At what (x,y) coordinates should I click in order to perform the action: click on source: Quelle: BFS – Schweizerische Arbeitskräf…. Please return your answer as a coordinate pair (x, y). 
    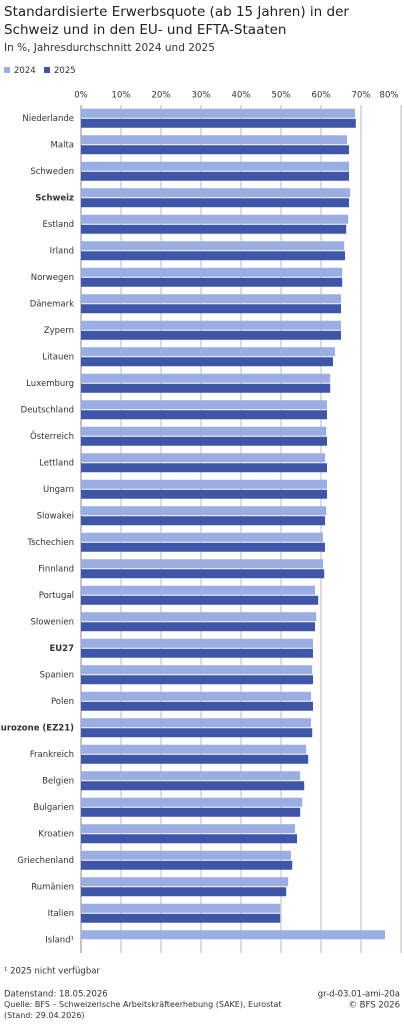
    Looking at the image, I should click on (143, 1010).